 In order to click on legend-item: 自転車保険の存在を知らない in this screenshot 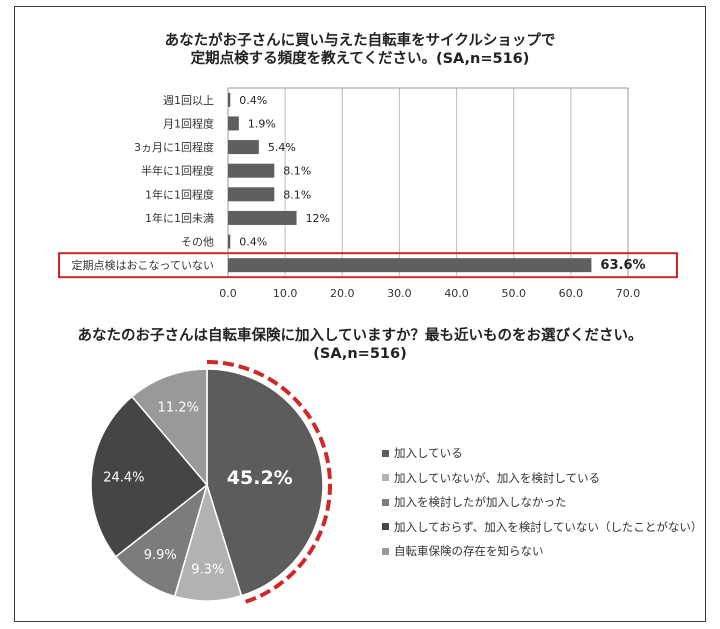, I will do `click(542, 551)`.